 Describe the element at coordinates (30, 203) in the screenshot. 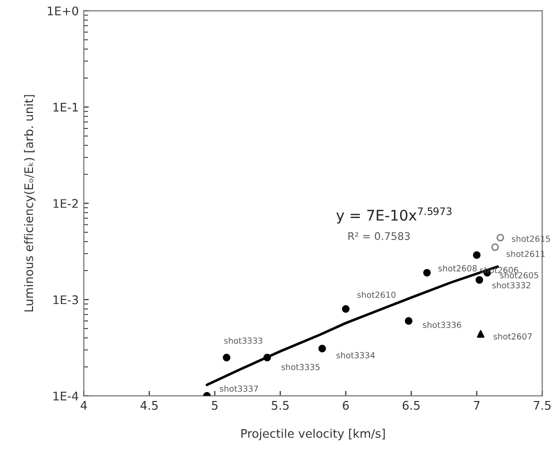

I see `y-axis-title: Luminous efficiency(Eₒ/Eₖ) [arb. unit]` at that location.